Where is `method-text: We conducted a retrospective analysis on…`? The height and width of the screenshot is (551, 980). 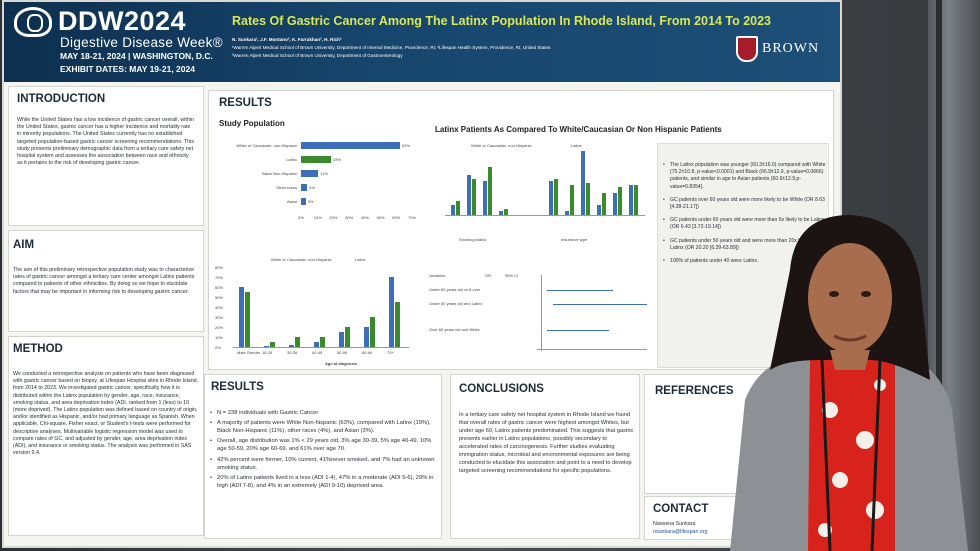
method-text: We conducted a retrospective analysis on… is located at coordinates (106, 414).